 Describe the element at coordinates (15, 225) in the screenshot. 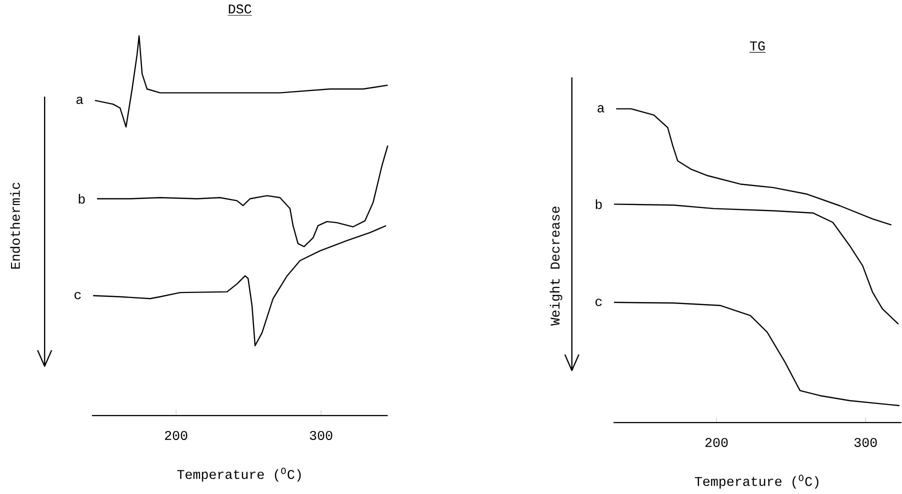

I see `y-axis-title: Endothermic` at that location.